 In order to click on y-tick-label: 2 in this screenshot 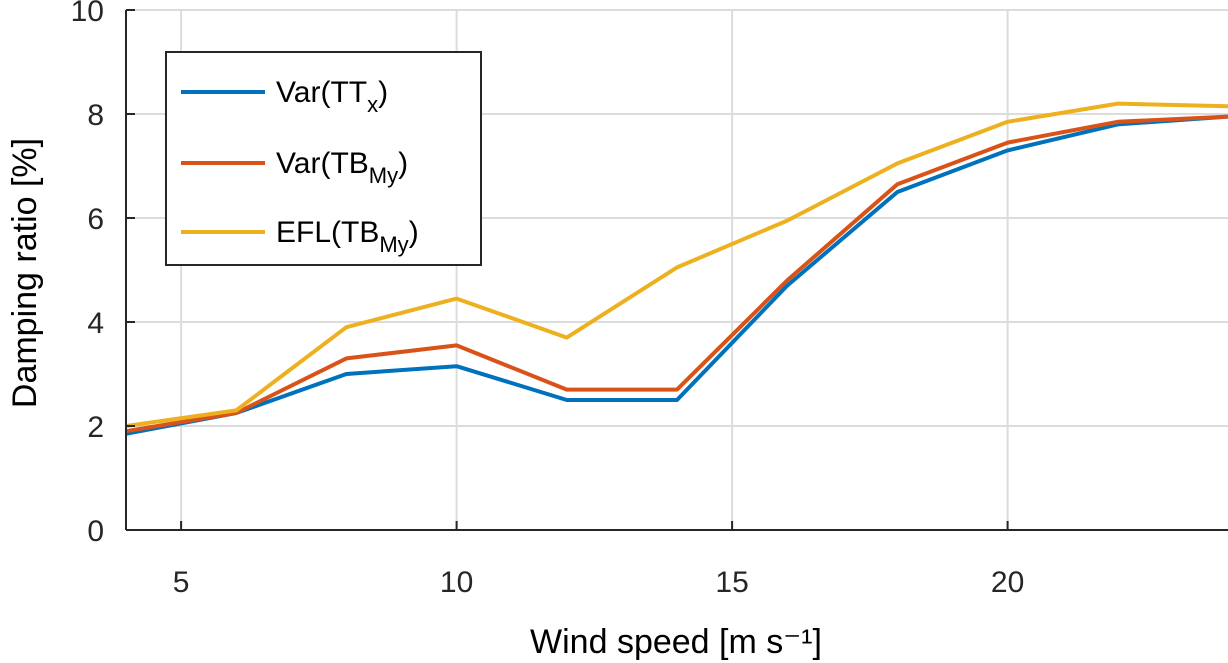, I will do `click(95, 427)`.